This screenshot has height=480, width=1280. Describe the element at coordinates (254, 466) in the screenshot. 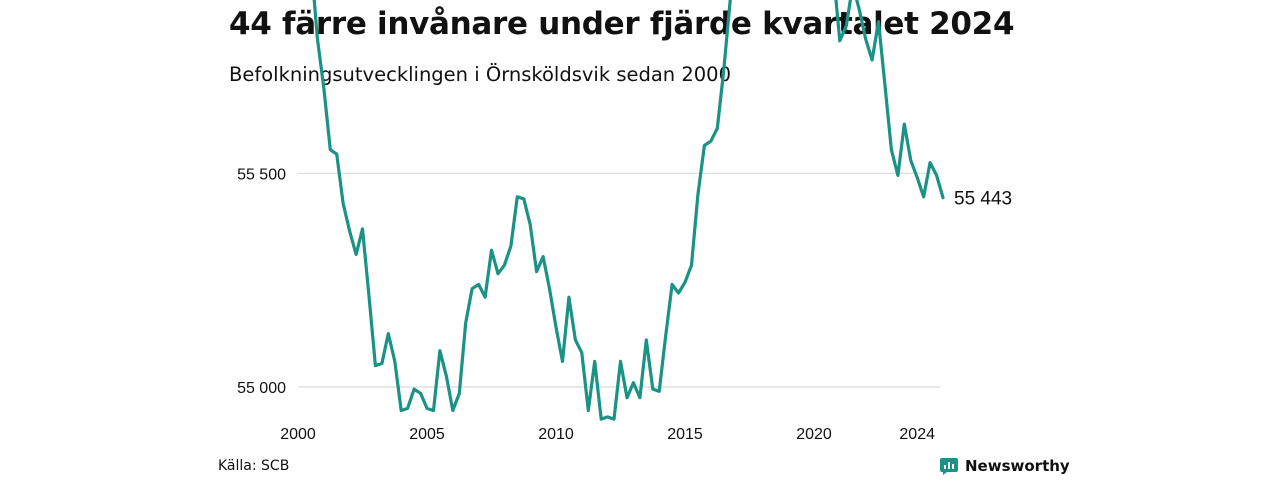

I see `source-note: Källa: SCB` at that location.